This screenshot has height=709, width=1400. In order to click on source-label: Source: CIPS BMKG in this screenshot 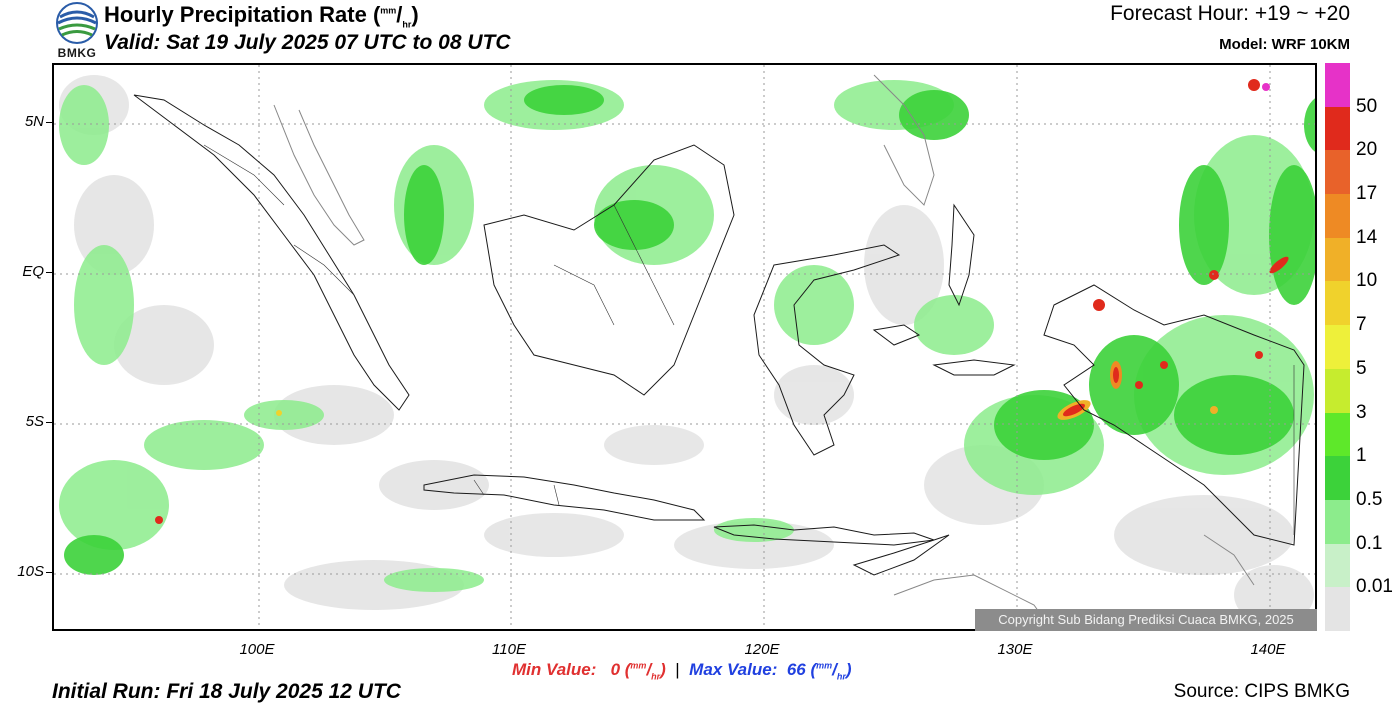, I will do `click(1261, 691)`.